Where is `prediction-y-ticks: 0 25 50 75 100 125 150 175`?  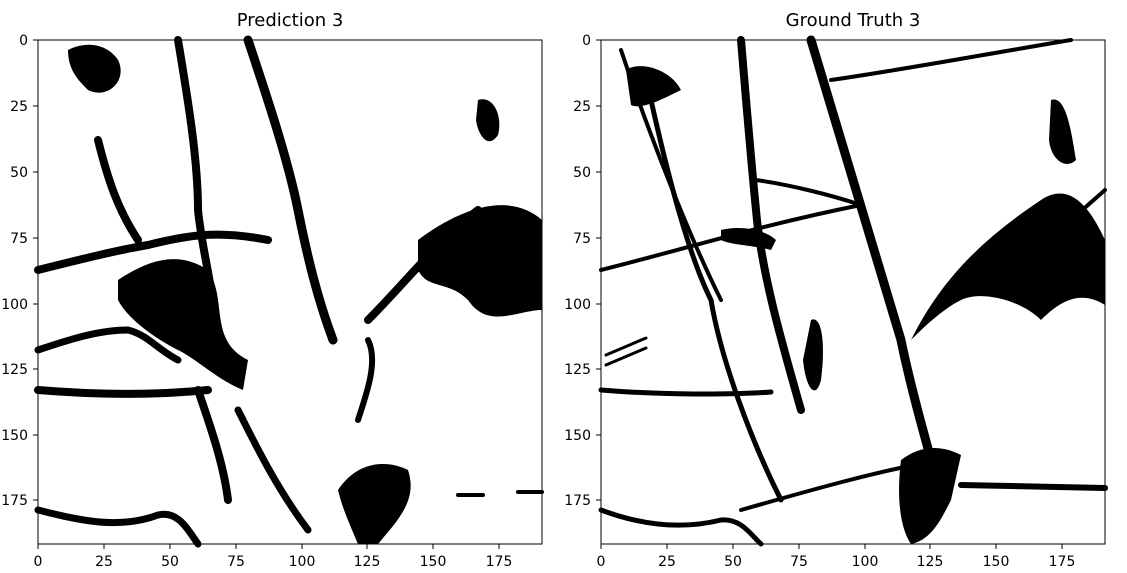 prediction-y-ticks: 0 25 50 75 100 125 150 175 is located at coordinates (19, 271).